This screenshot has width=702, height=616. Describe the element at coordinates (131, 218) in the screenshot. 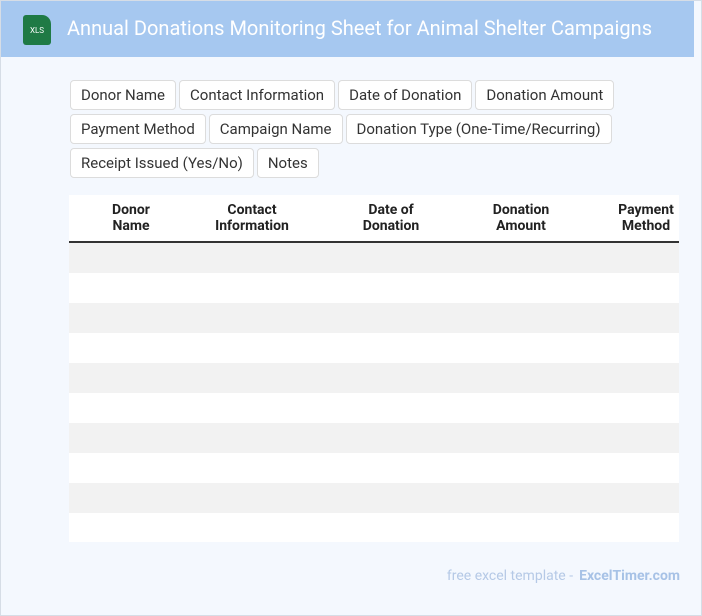

I see `column-header: Donor Name` at that location.